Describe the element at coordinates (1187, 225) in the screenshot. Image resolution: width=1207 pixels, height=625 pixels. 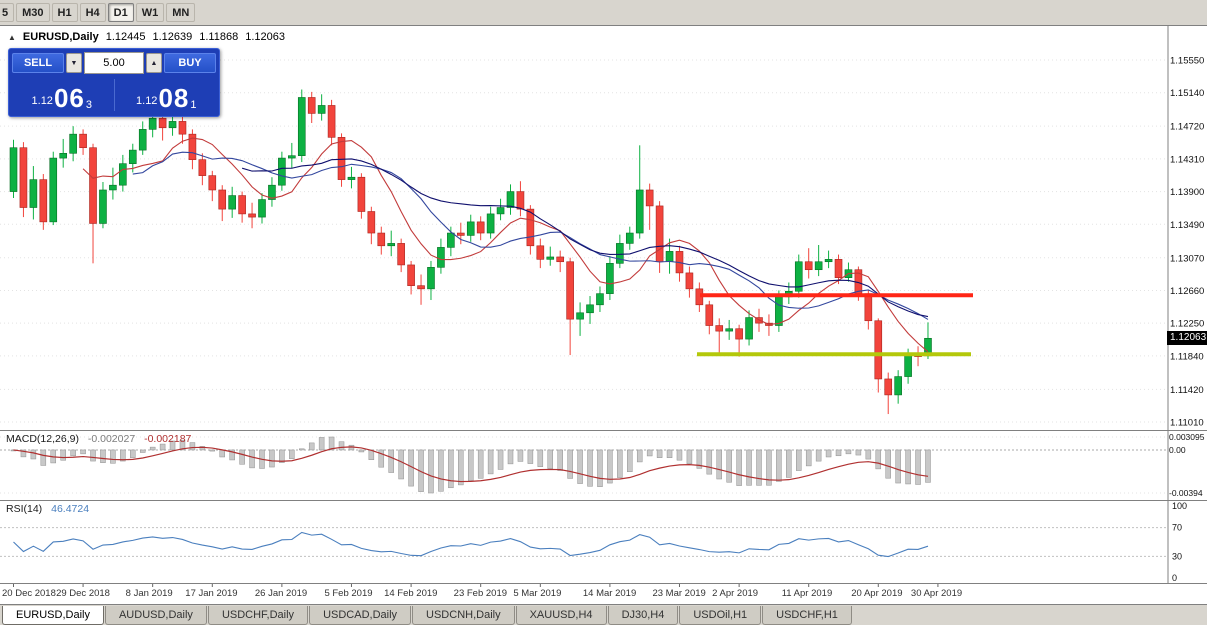
I see `svg-text: 1.13490` at that location.